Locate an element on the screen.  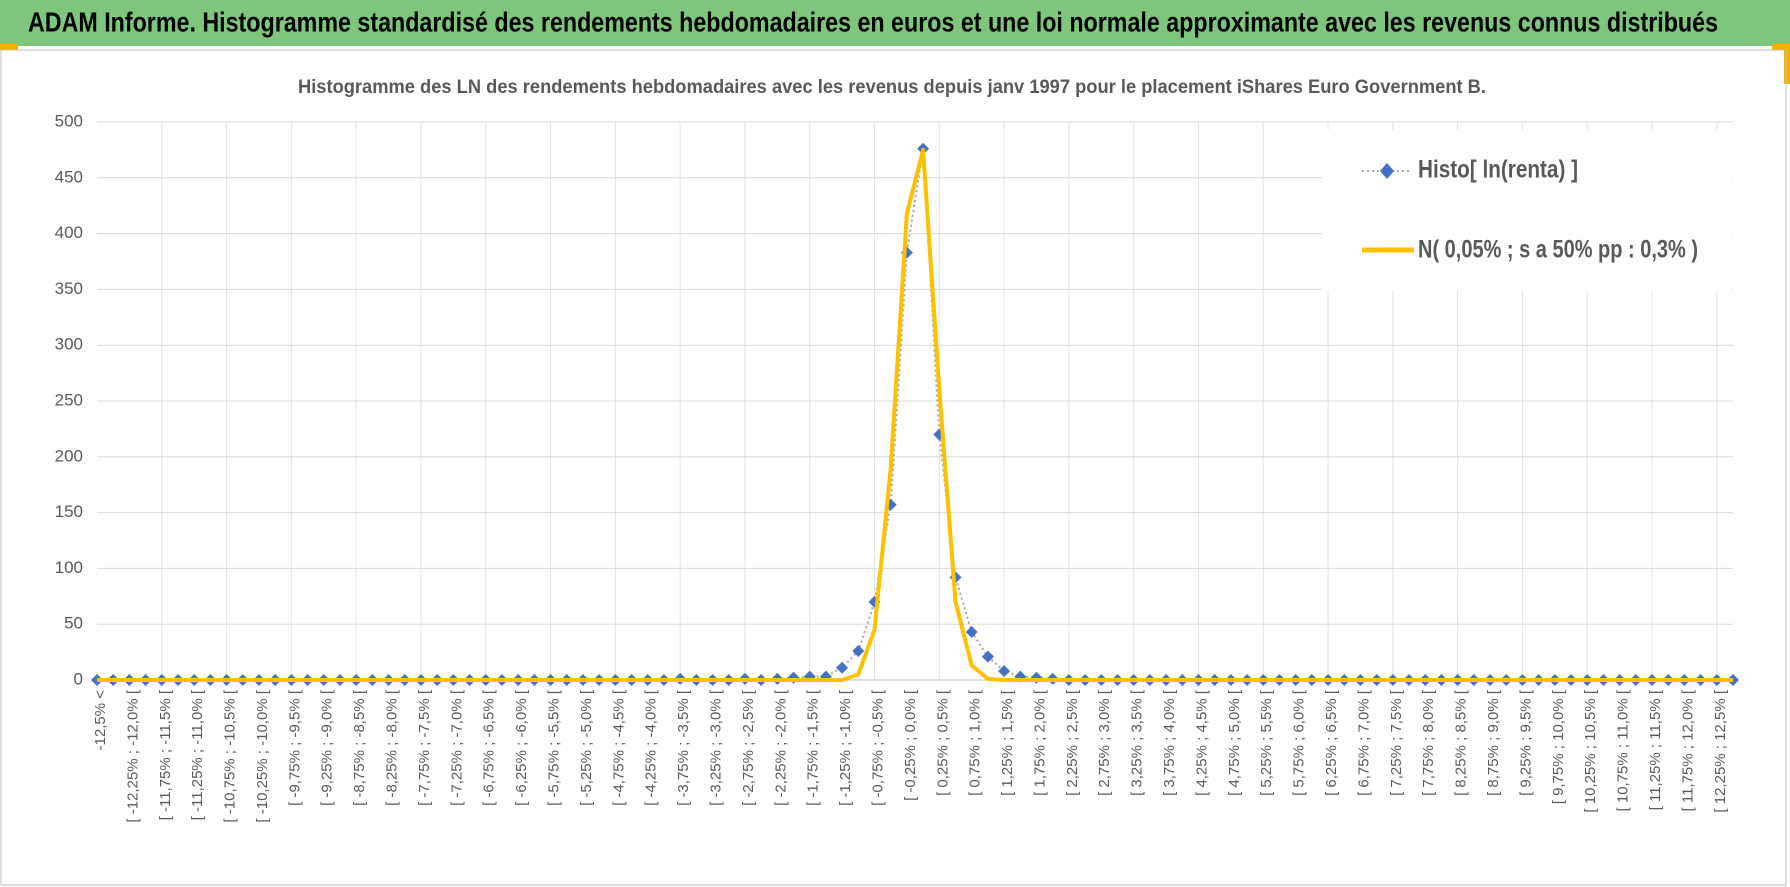
legend-label: Histo[ ln(renta) ] is located at coordinates (1498, 170).